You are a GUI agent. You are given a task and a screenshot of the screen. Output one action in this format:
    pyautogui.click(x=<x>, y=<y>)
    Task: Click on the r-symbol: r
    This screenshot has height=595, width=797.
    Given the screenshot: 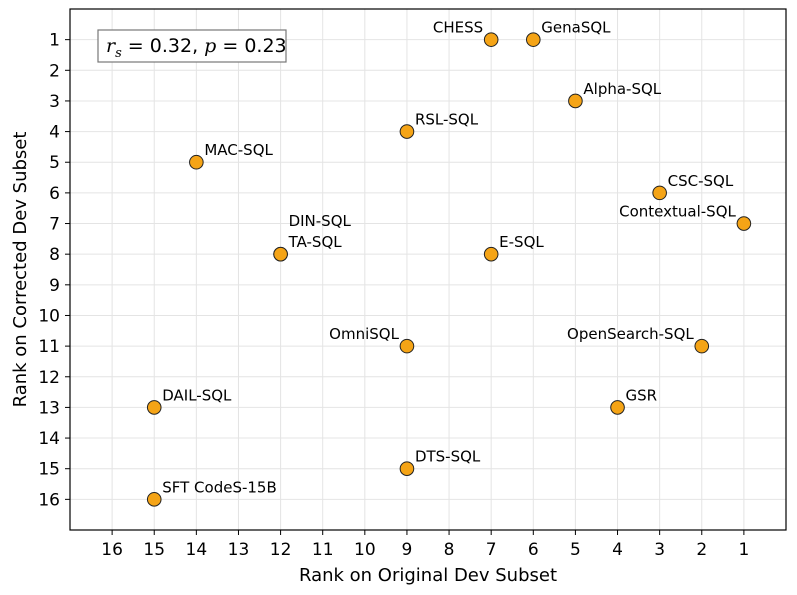 What is the action you would take?
    pyautogui.click(x=111, y=46)
    